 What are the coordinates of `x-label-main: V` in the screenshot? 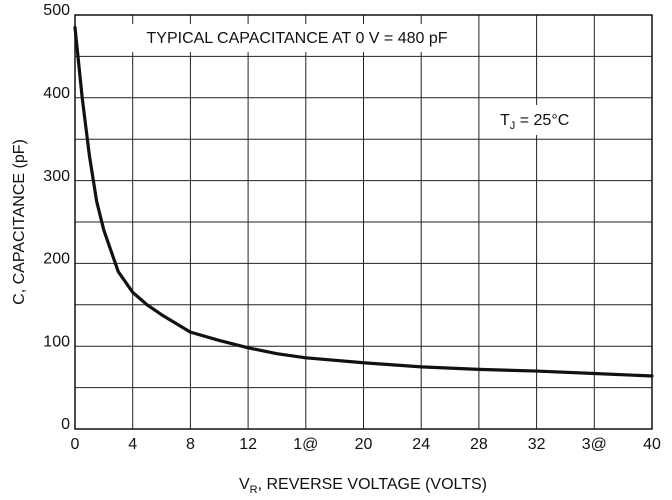 It's located at (244, 484).